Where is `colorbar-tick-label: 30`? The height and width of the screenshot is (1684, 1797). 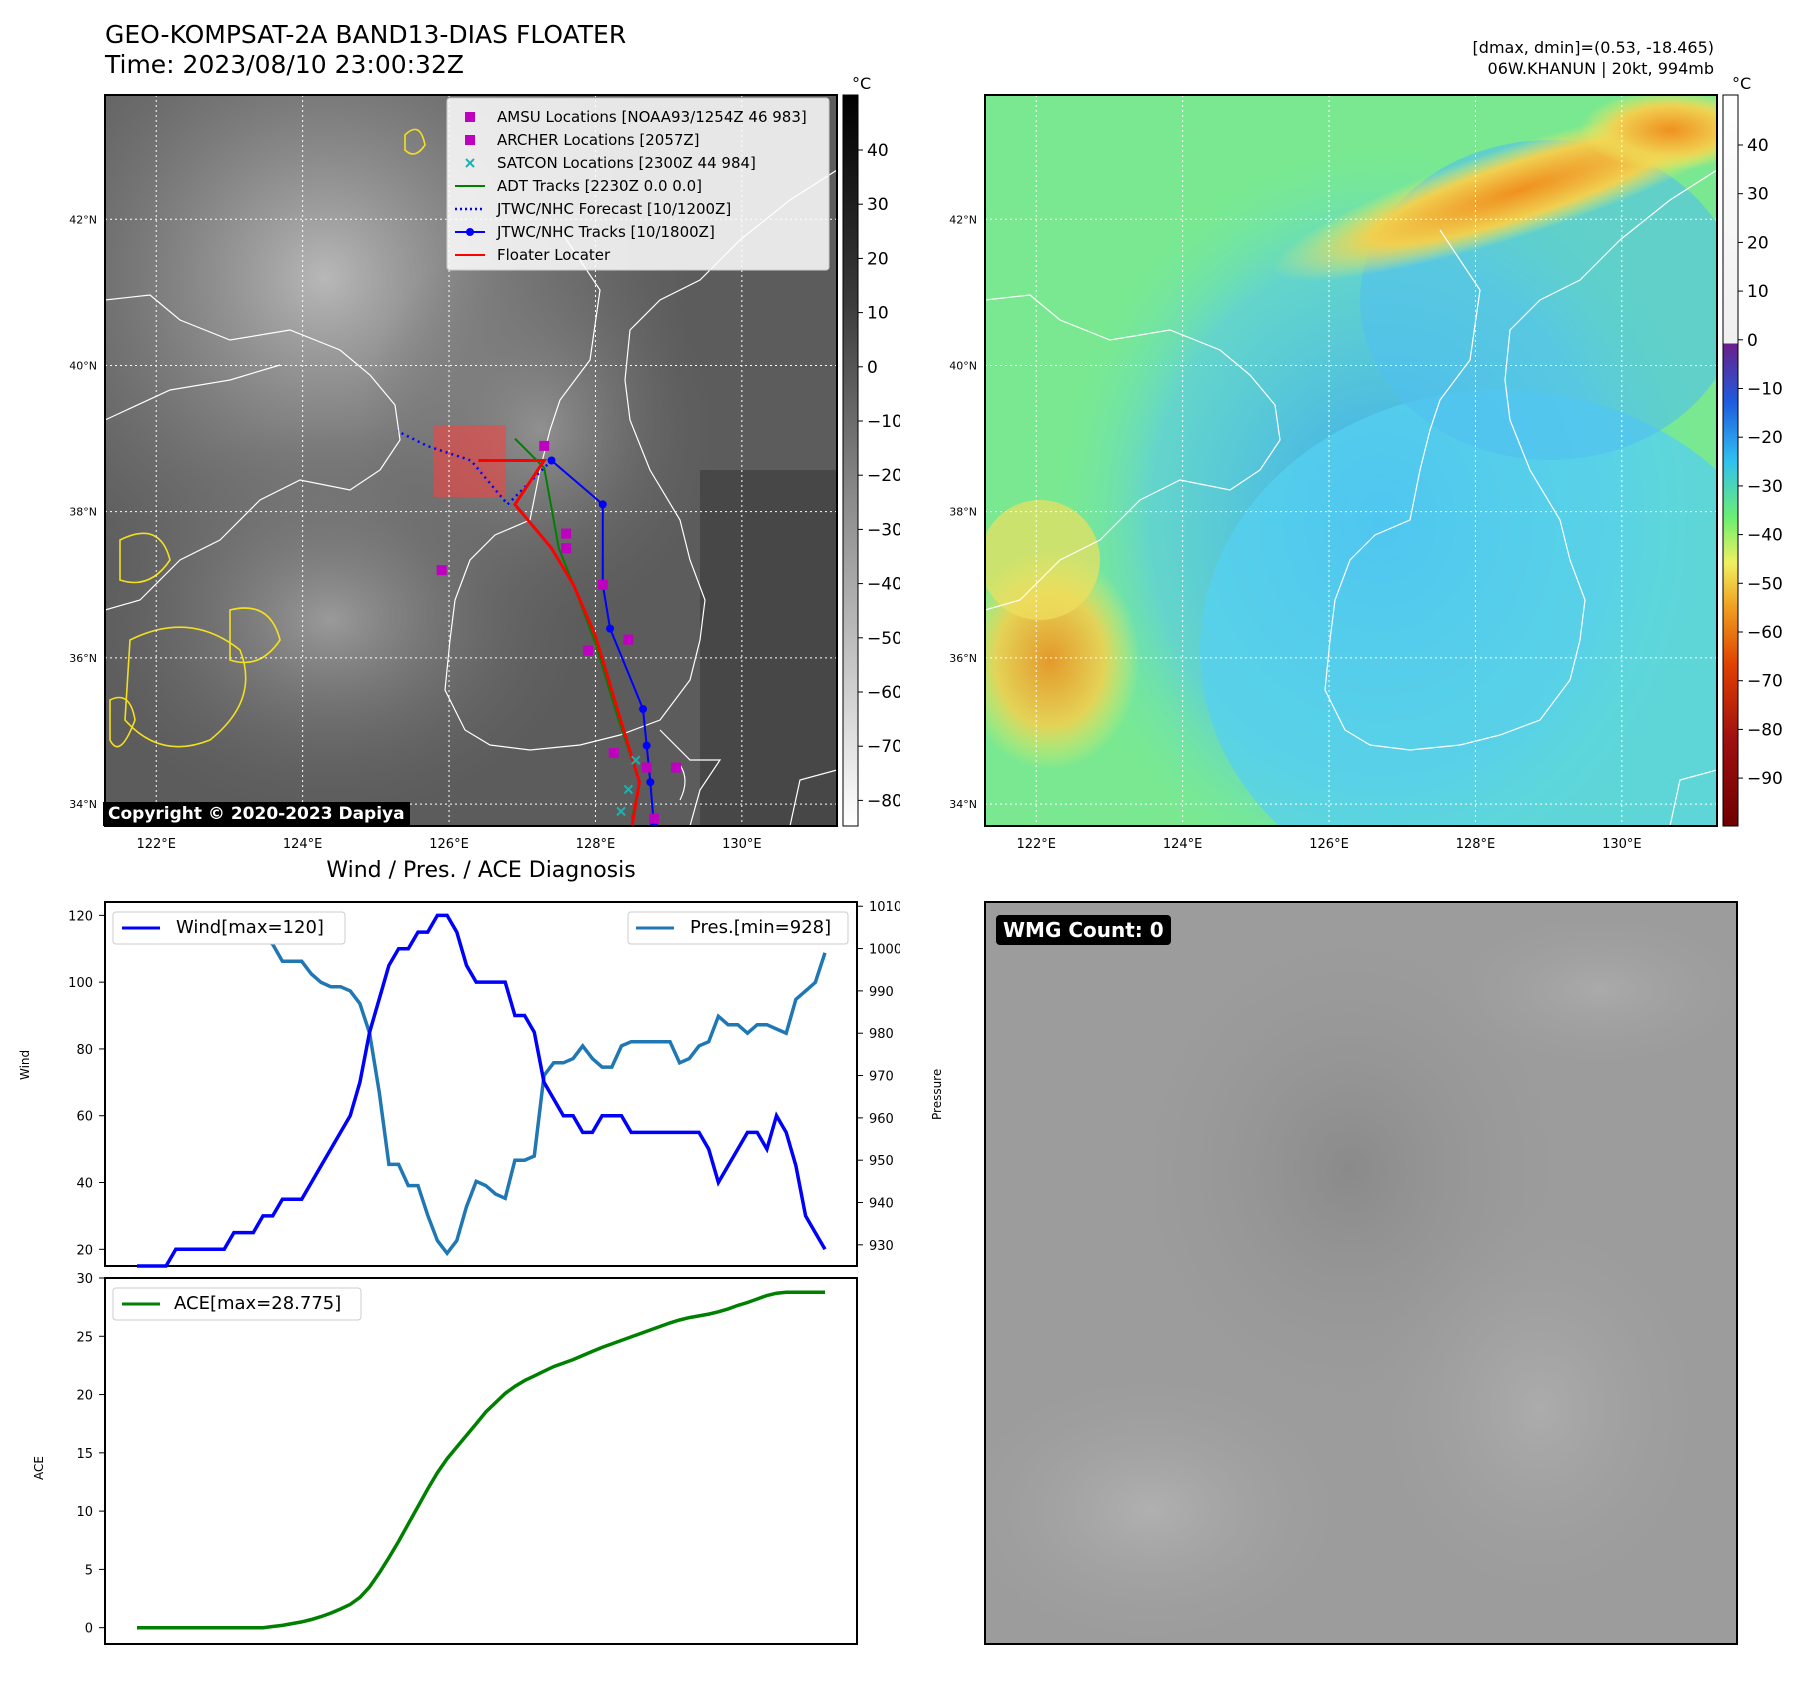 colorbar-tick-label: 30 is located at coordinates (878, 205).